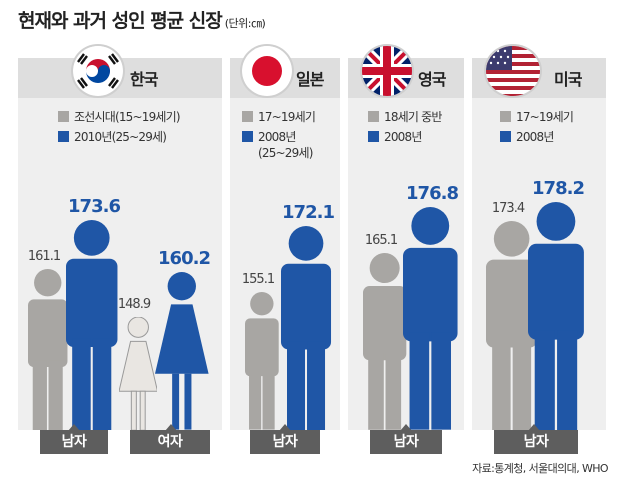 The width and height of the screenshot is (620, 487). What do you see at coordinates (381, 241) in the screenshot?
I see `value-label-past: 165.1` at bounding box center [381, 241].